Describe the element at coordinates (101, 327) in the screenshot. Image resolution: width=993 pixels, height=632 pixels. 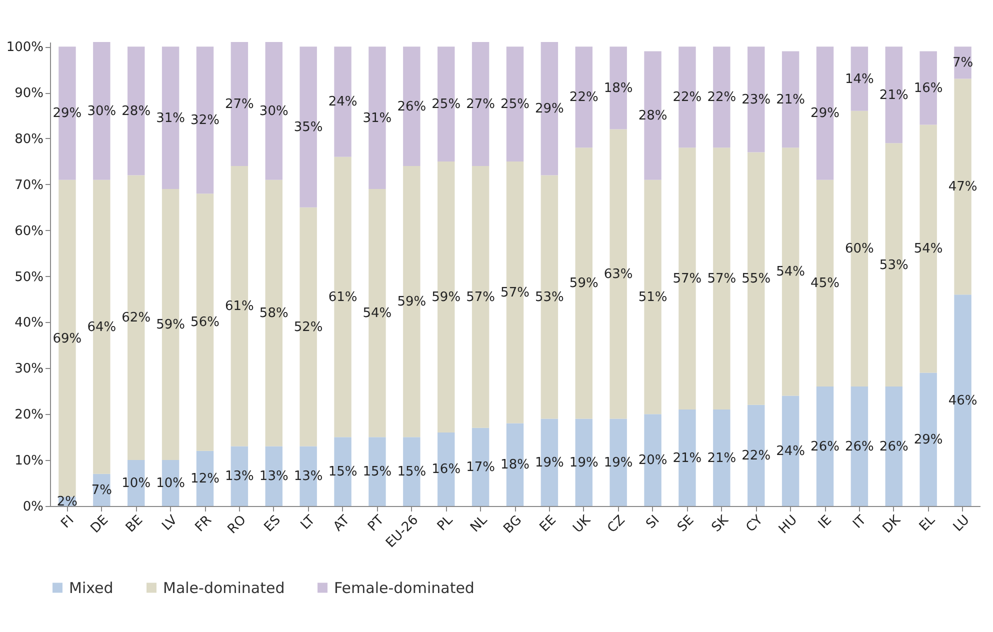
I see `data-label: 64%` at that location.